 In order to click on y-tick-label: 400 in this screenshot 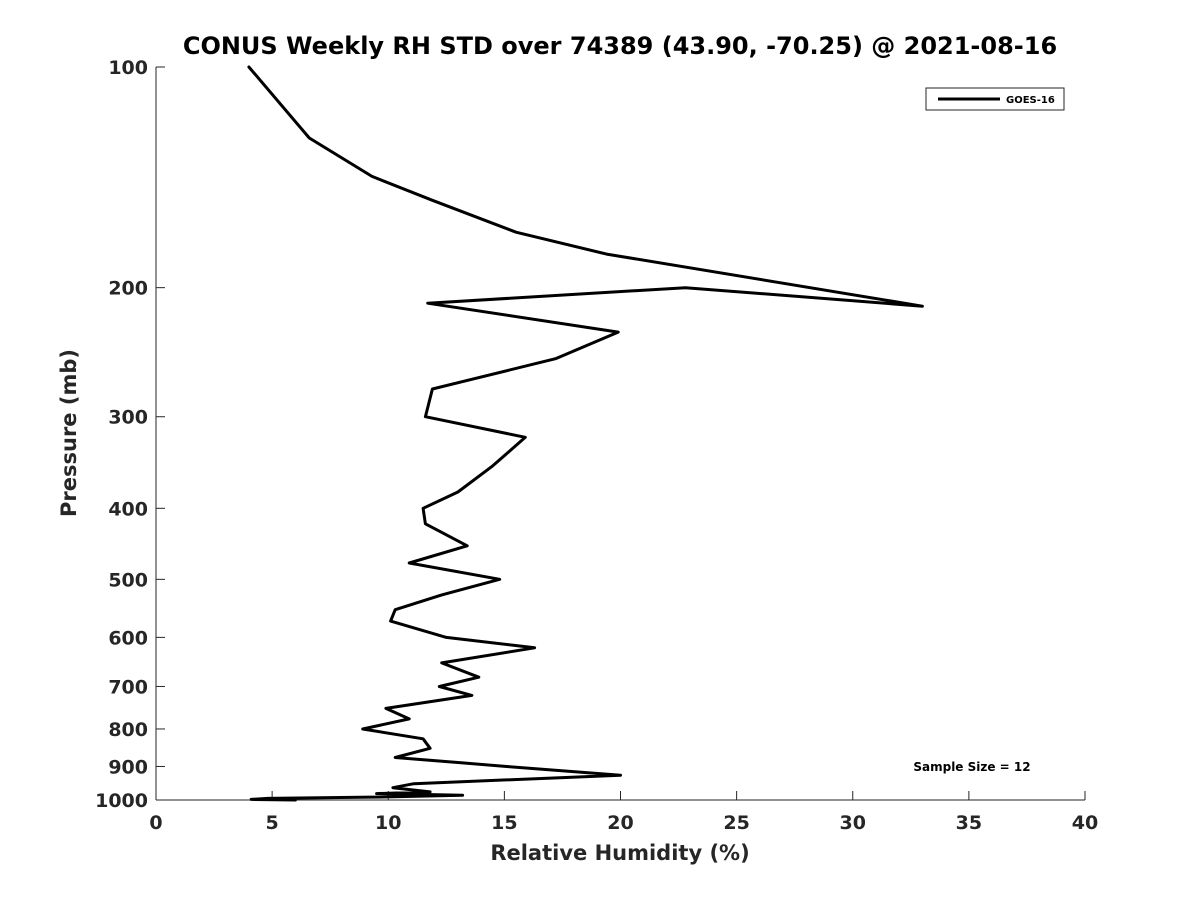, I will do `click(128, 509)`.